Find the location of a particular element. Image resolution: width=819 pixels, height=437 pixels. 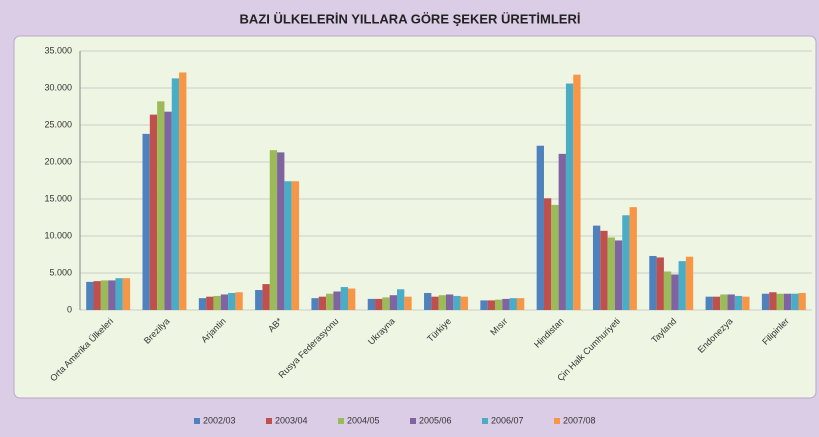

legend-label: 2005/06 is located at coordinates (435, 420).